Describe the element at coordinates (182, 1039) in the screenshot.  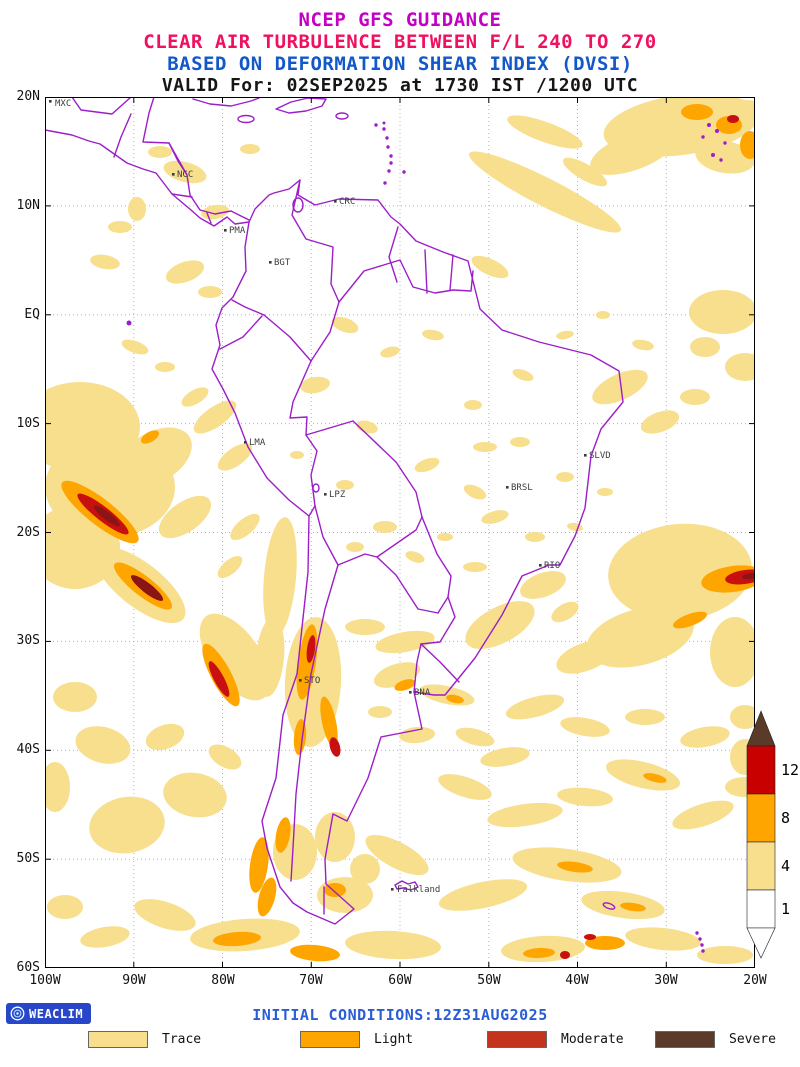
I see `legend-label-trace: Trace` at that location.